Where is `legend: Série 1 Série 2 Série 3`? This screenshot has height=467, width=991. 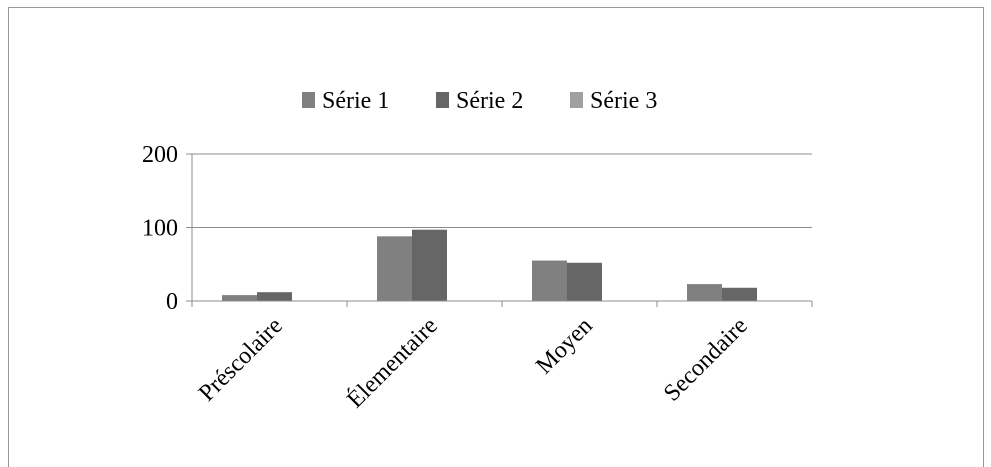
legend: Série 1 Série 2 Série 3 is located at coordinates (479, 101).